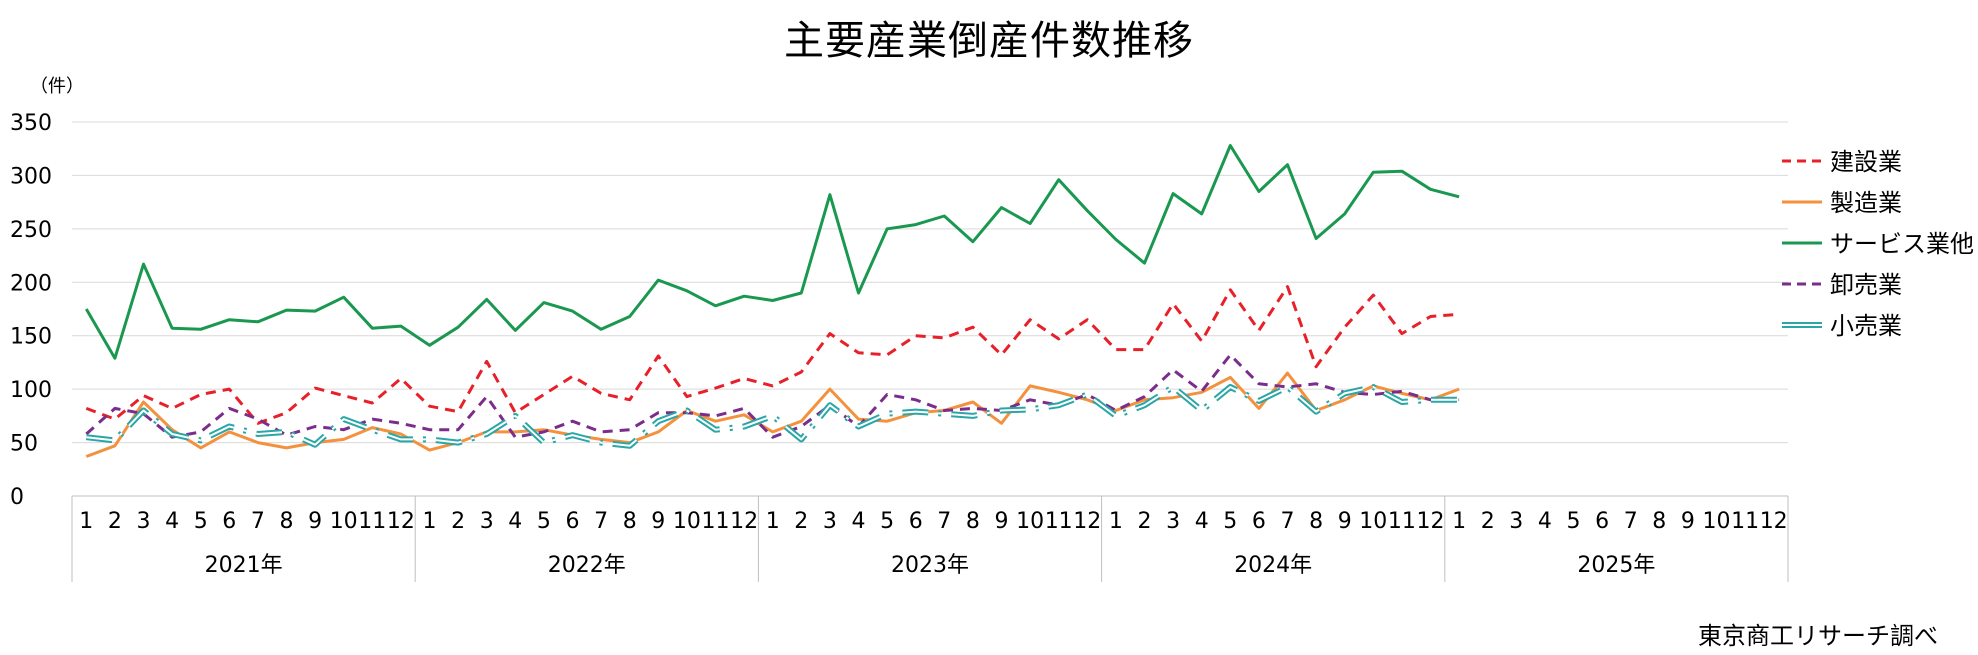 The height and width of the screenshot is (655, 1978). What do you see at coordinates (1902, 244) in the screenshot?
I see `legend-label: サービス業他` at bounding box center [1902, 244].